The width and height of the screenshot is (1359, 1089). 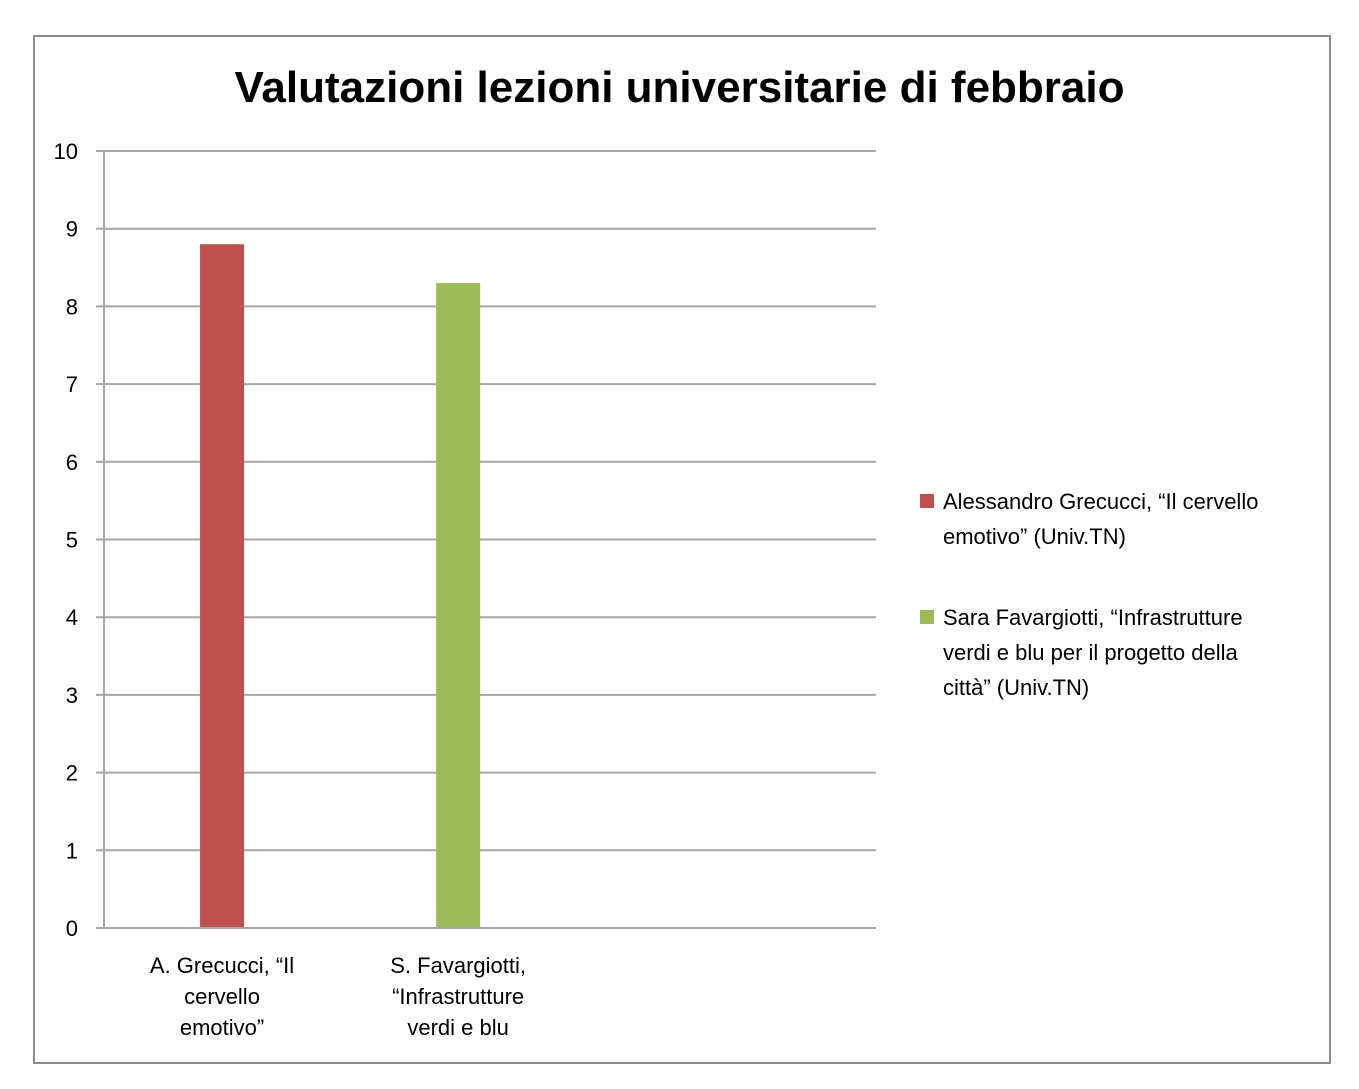 I want to click on x-category-label-line: “Infrastrutture, so click(x=458, y=996).